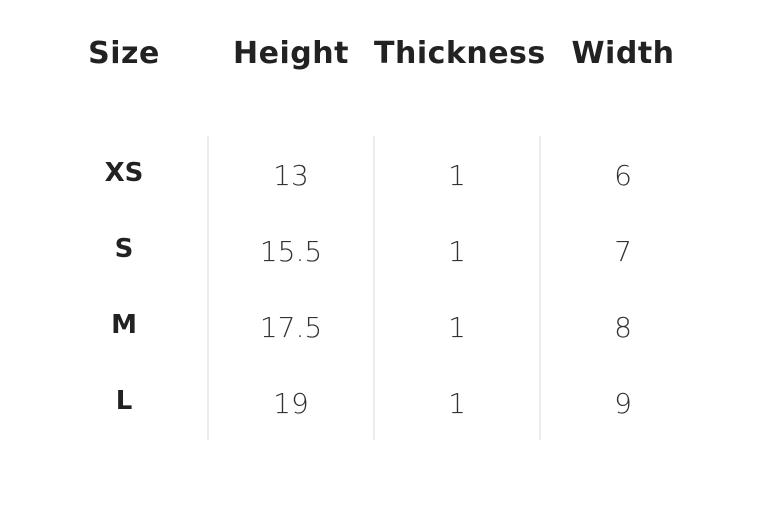 The width and height of the screenshot is (770, 532). Describe the element at coordinates (124, 249) in the screenshot. I see `cell-size: S` at that location.